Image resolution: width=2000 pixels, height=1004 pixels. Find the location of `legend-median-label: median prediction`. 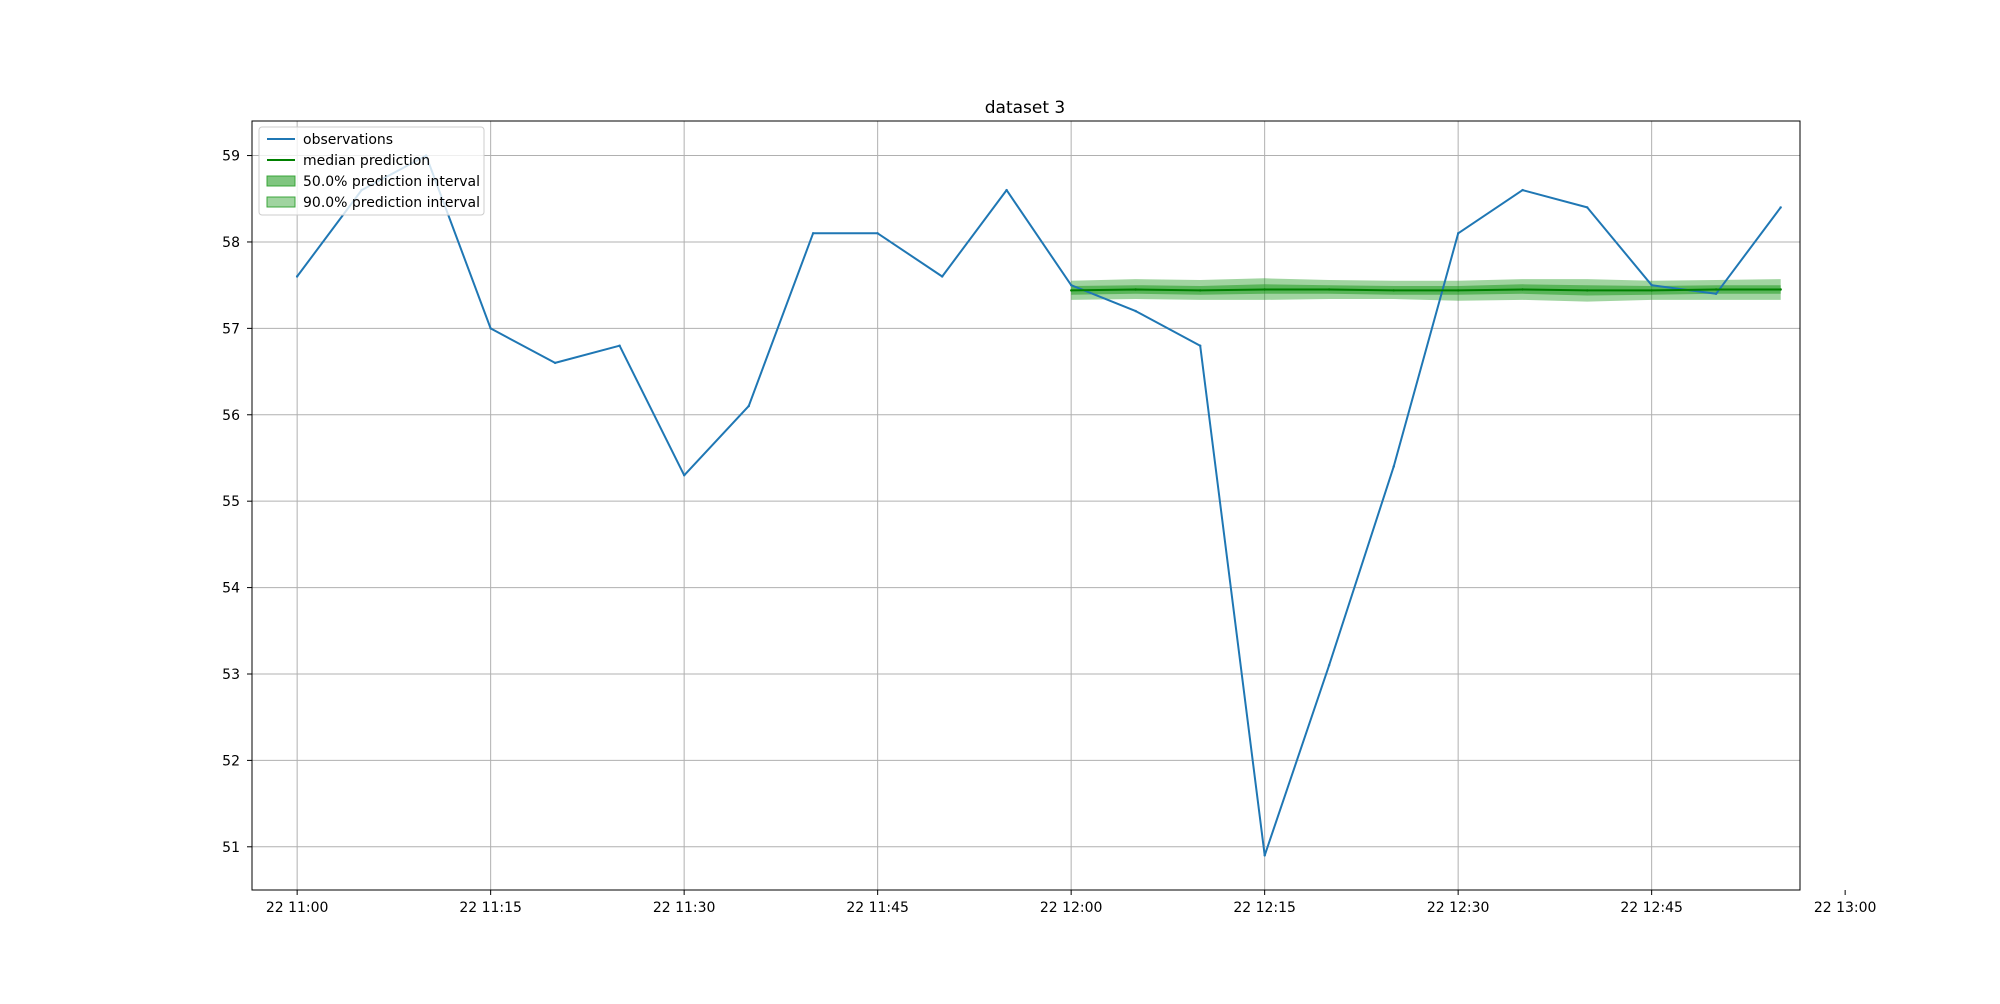

legend-median-label: median prediction is located at coordinates (366, 161).